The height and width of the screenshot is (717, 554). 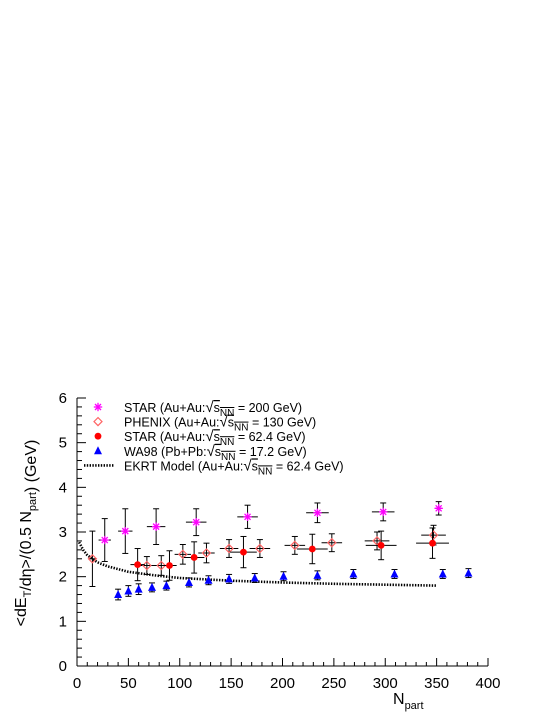 I want to click on x-axis-label: Npart, so click(x=408, y=701).